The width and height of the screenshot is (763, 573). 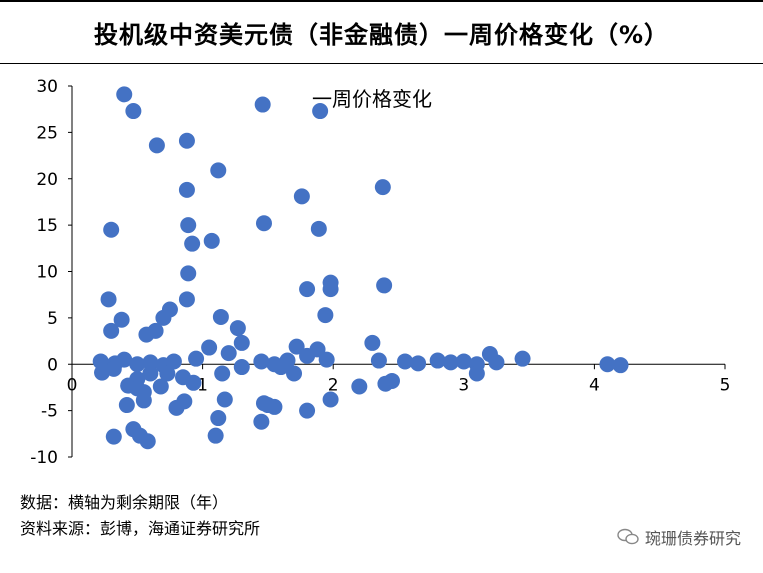 I want to click on title-bar: 投机级中资美元债（非金融债）一周价格变化（%）, so click(x=381, y=32).